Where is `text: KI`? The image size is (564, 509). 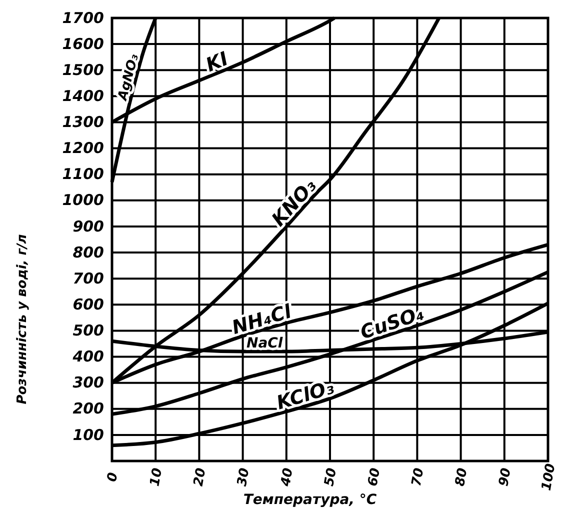 text: KI is located at coordinates (217, 62).